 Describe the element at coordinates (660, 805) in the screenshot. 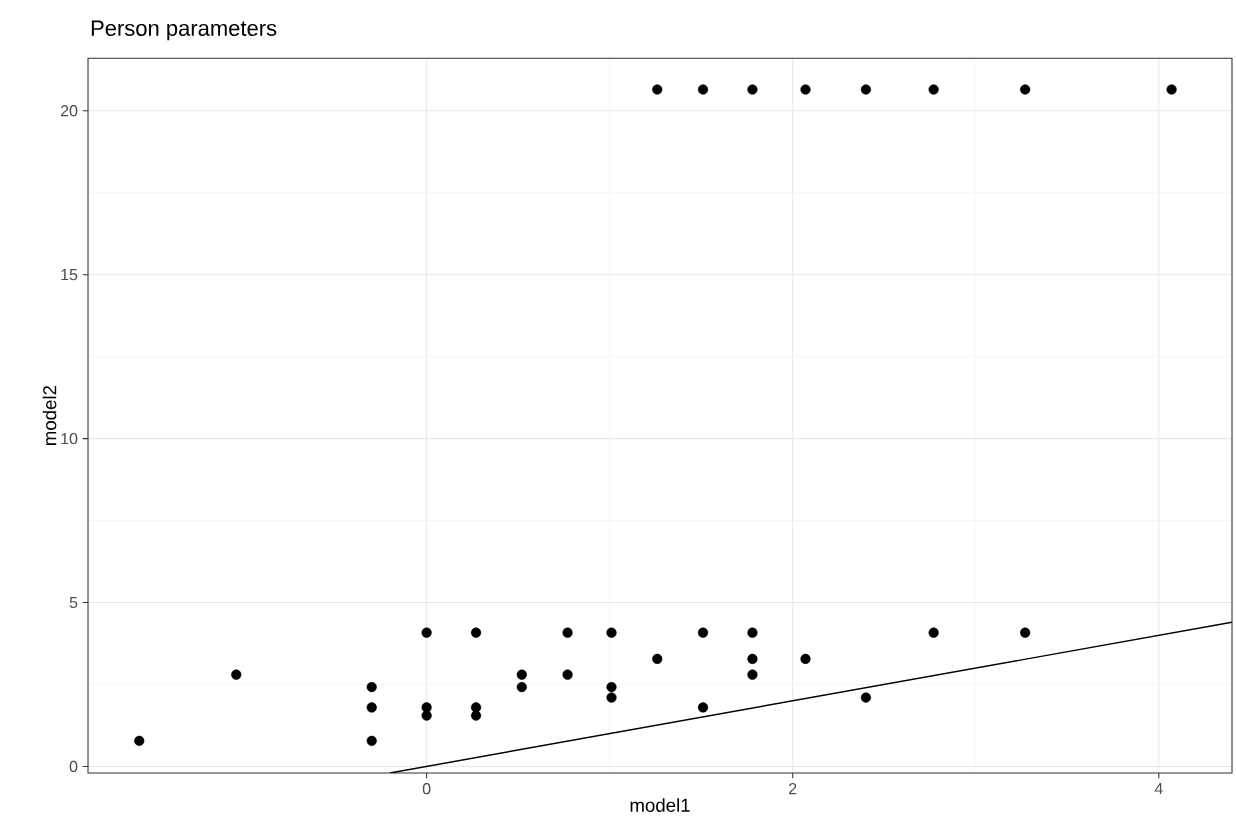

I see `x-axis-title: model1` at that location.